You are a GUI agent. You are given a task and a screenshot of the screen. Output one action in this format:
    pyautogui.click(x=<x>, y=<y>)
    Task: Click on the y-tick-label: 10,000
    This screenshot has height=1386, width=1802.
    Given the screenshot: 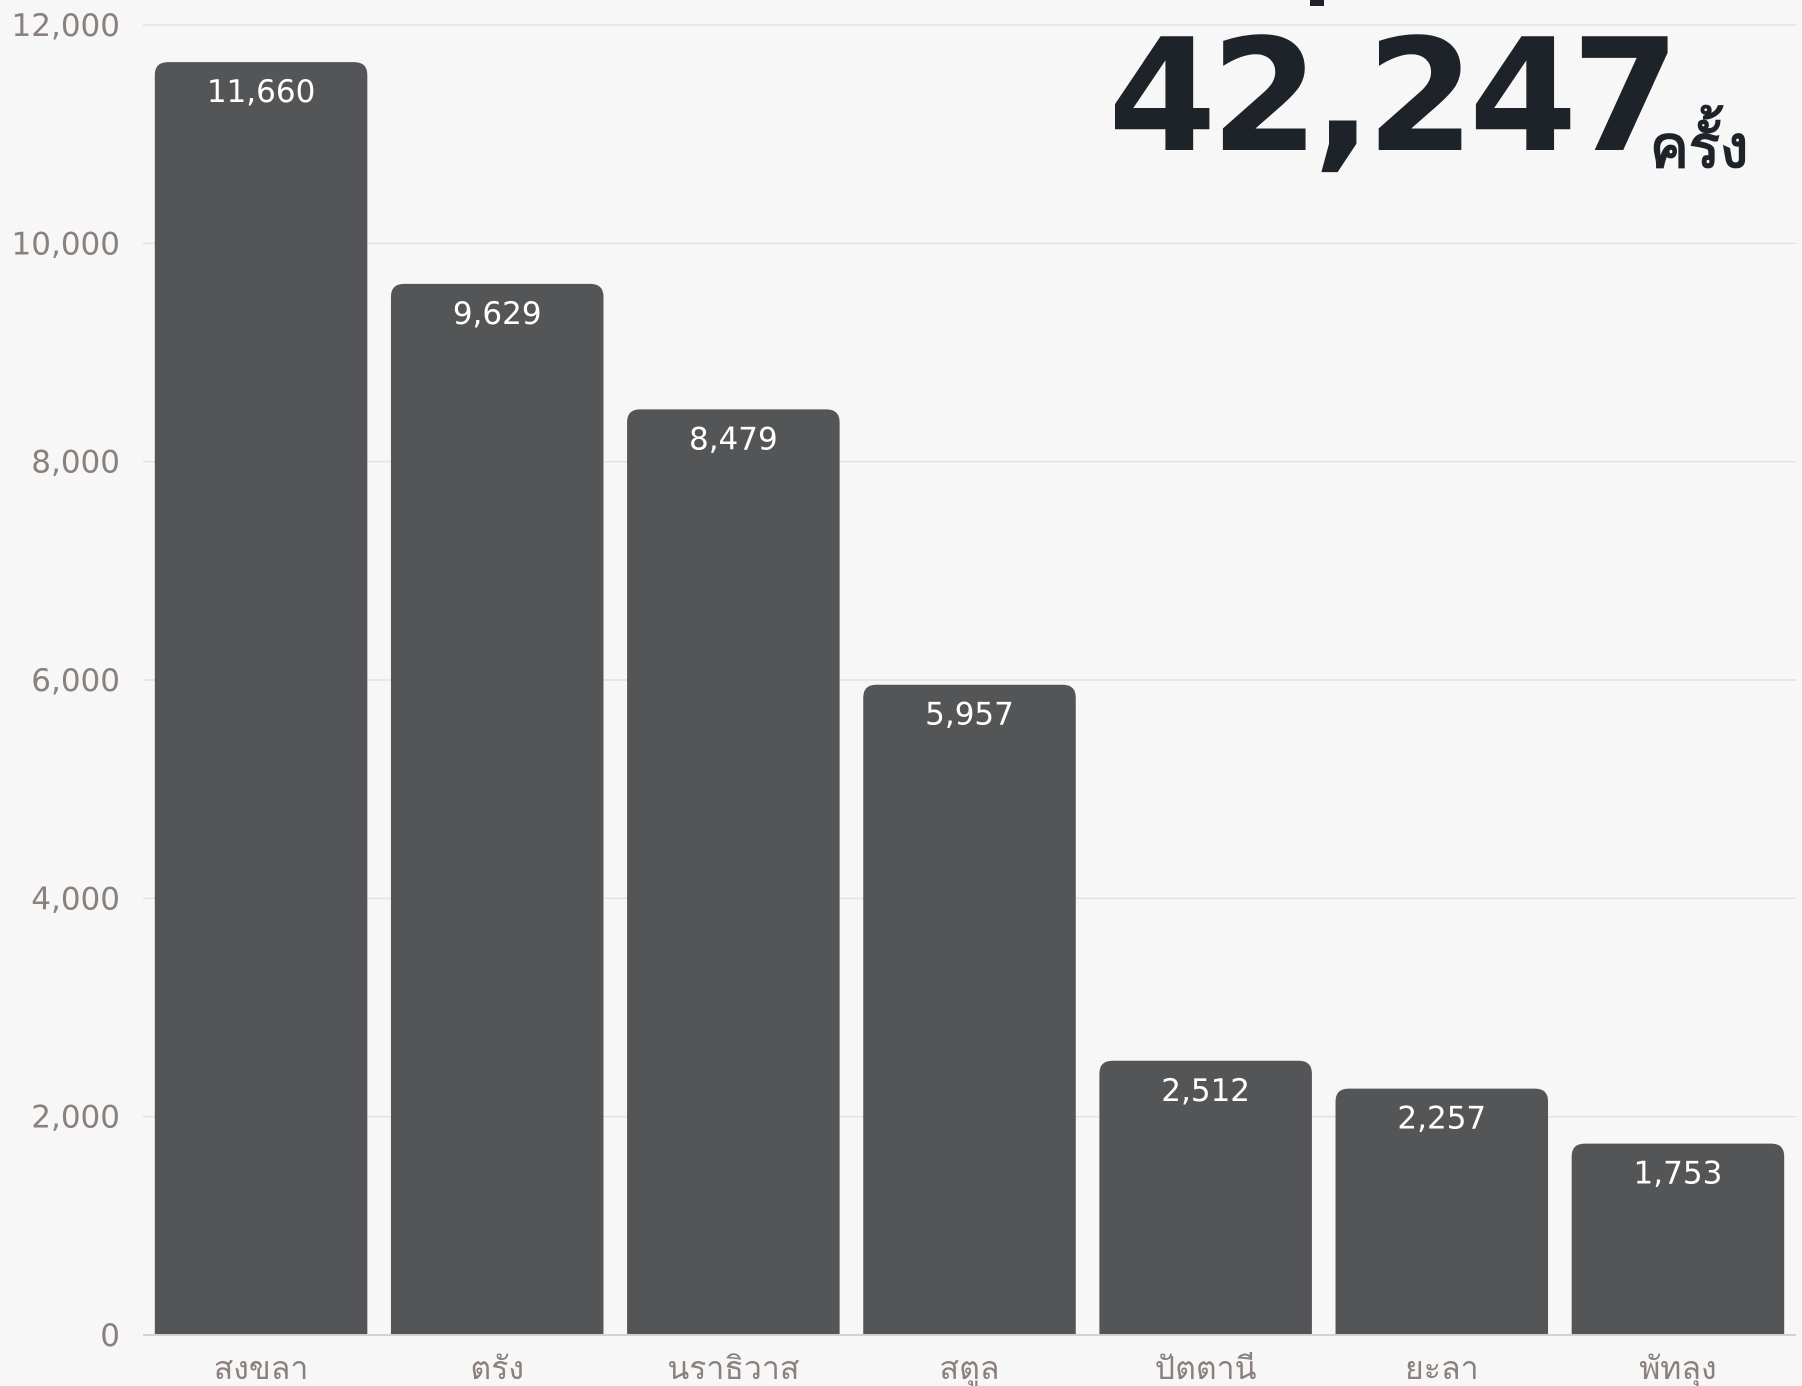 What is the action you would take?
    pyautogui.click(x=66, y=244)
    